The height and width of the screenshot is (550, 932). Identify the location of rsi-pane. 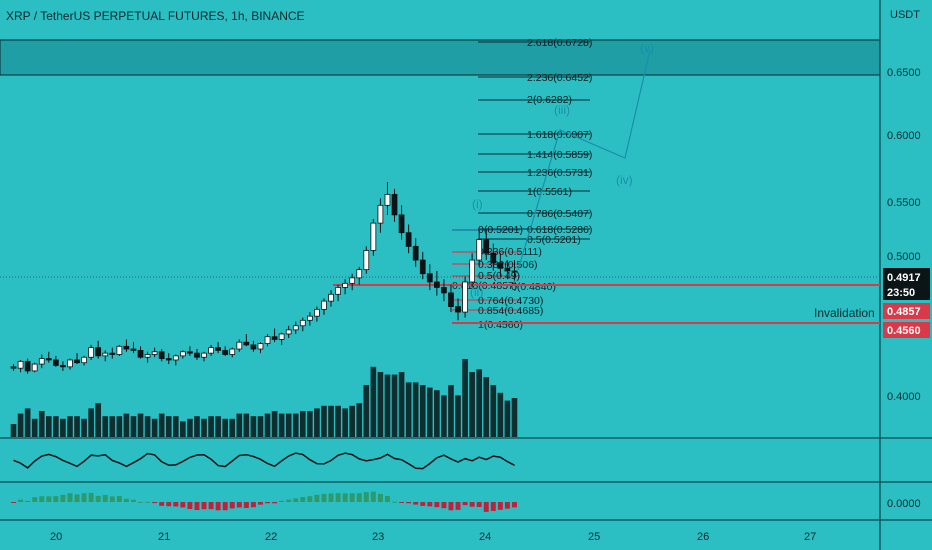
(440, 460).